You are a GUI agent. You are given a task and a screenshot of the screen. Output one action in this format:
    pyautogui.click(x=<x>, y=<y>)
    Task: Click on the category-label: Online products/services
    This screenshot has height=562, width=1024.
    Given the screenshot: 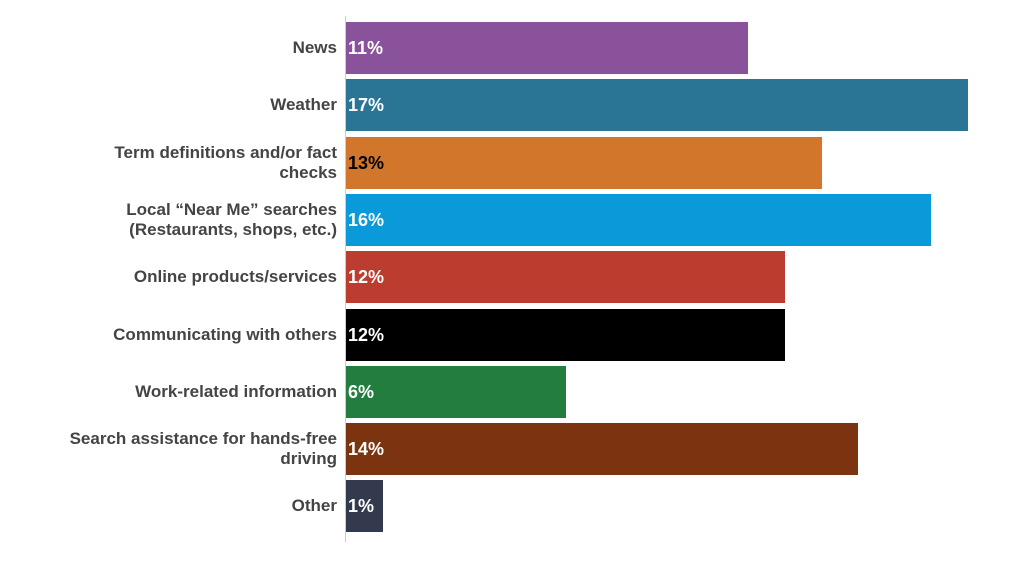 What is the action you would take?
    pyautogui.click(x=235, y=277)
    